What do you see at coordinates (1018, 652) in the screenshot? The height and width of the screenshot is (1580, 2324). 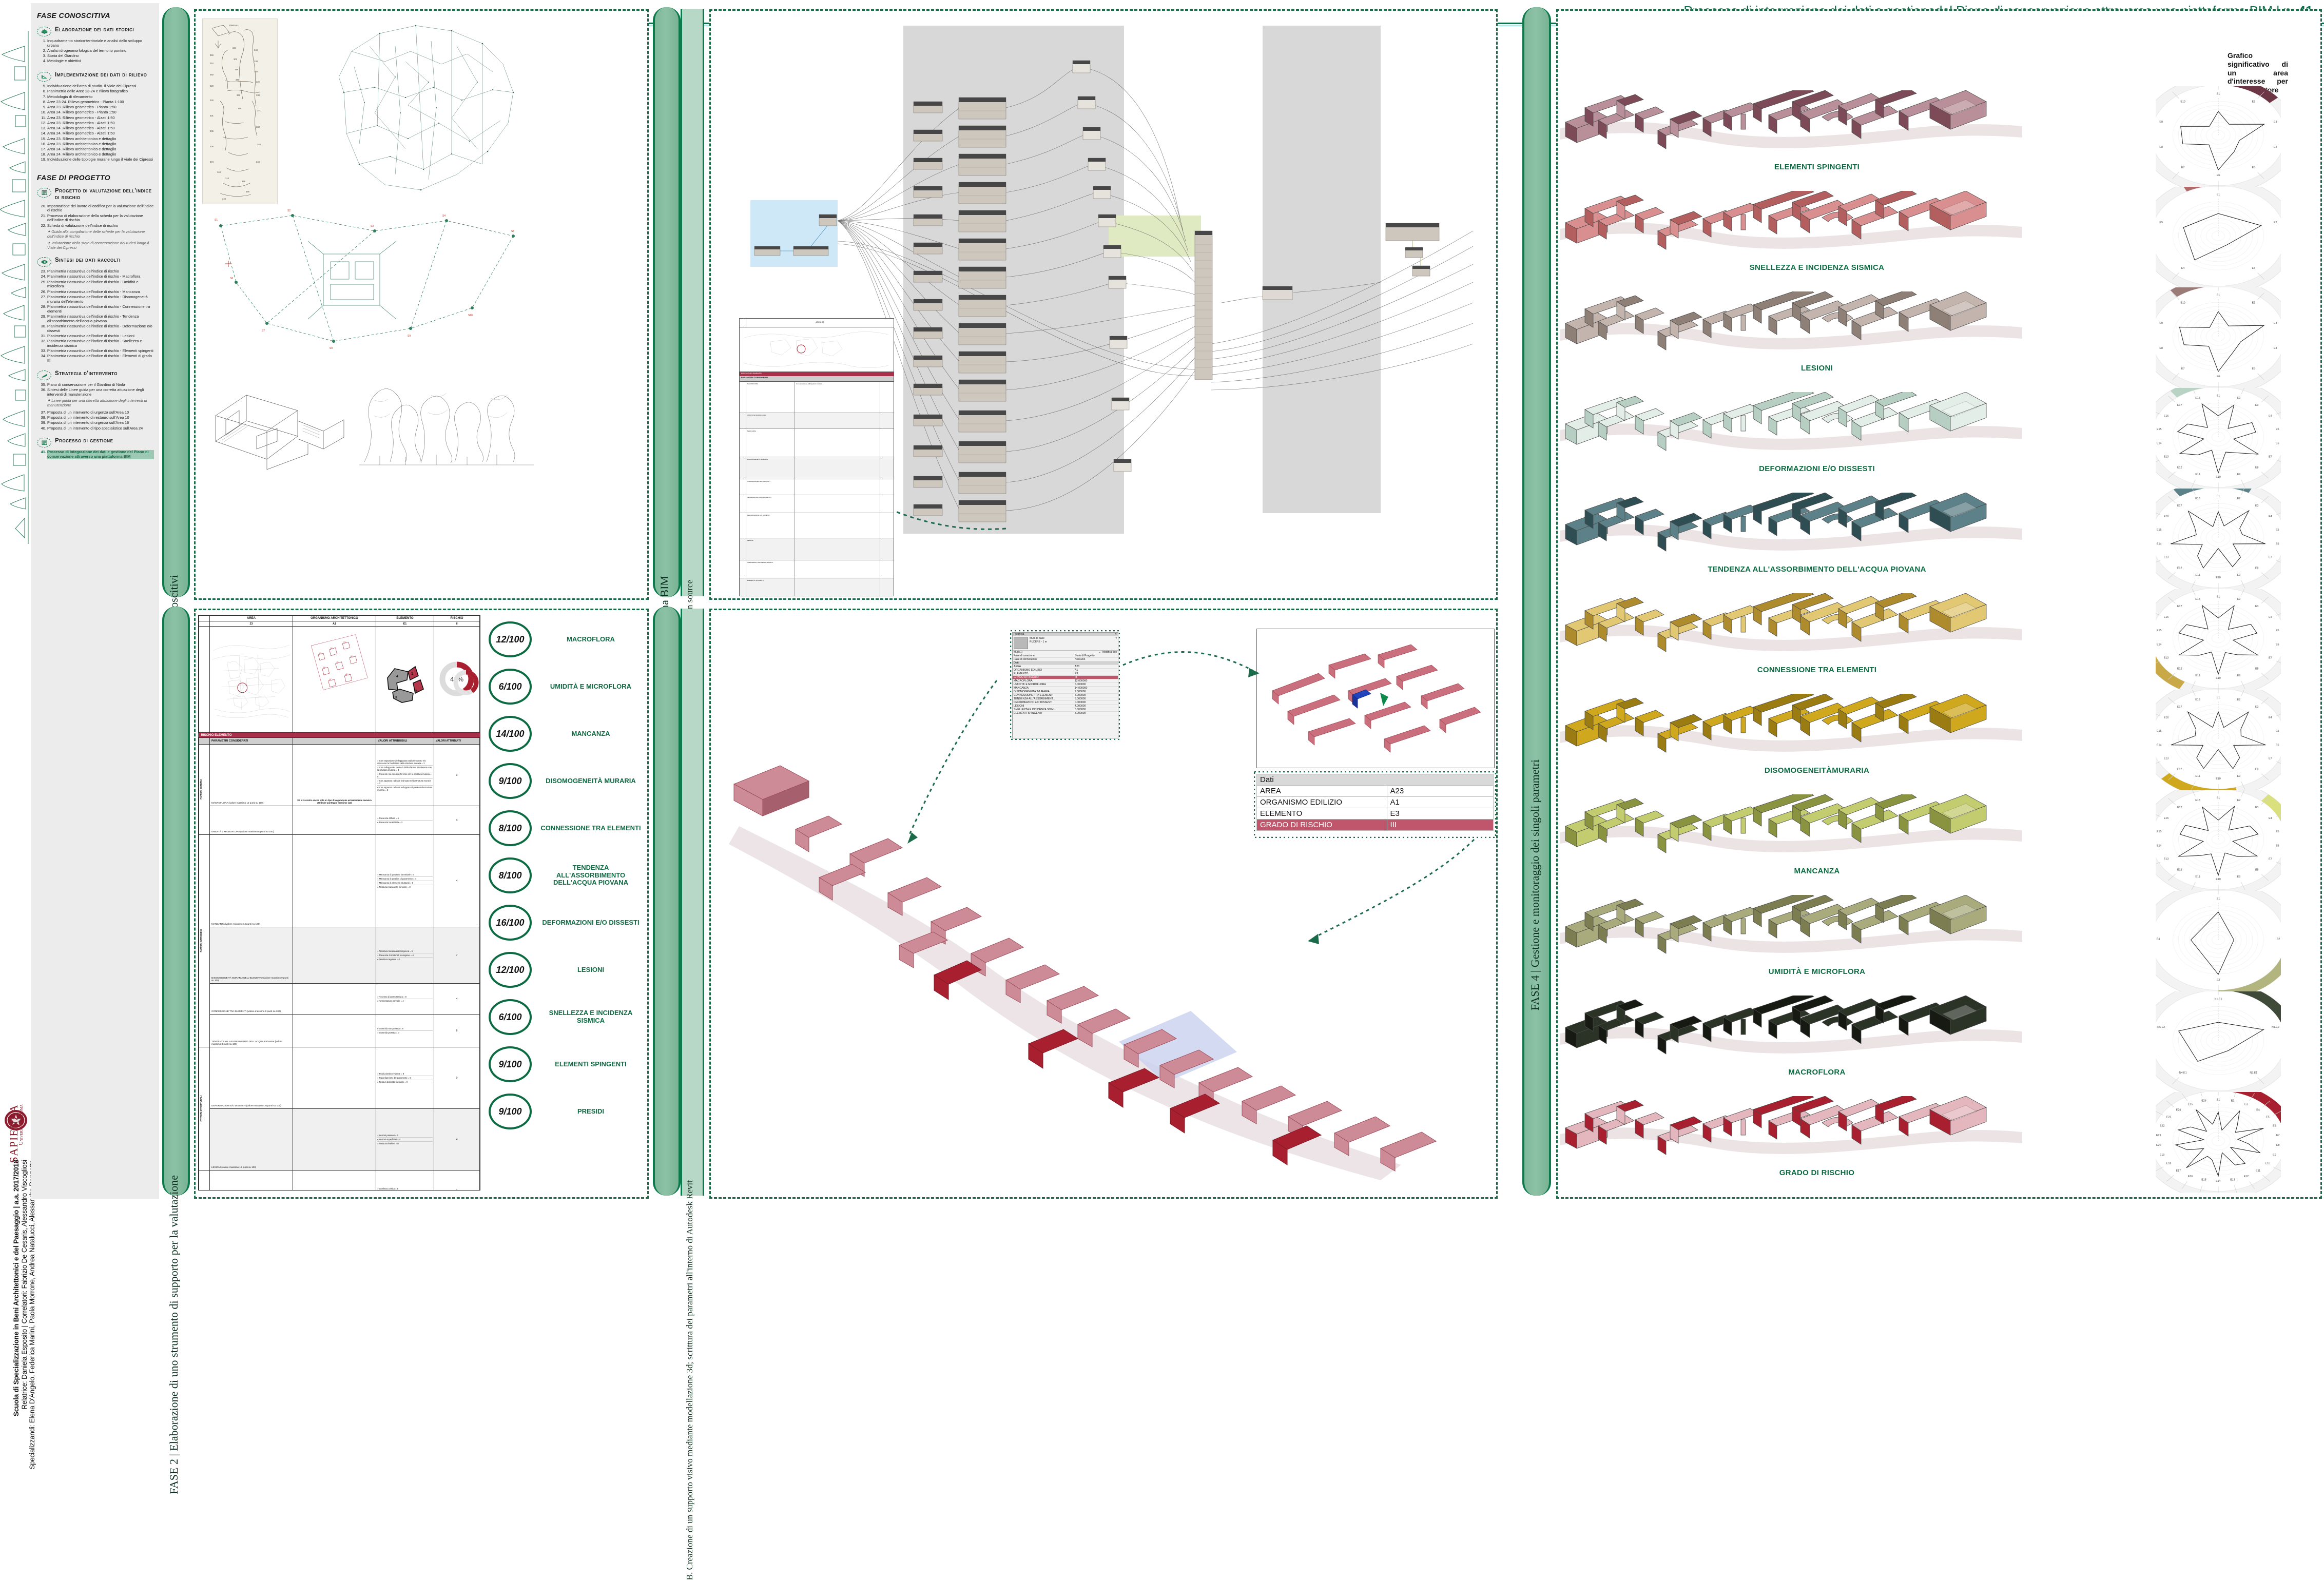 I see `category-selector: Muri (1)` at bounding box center [1018, 652].